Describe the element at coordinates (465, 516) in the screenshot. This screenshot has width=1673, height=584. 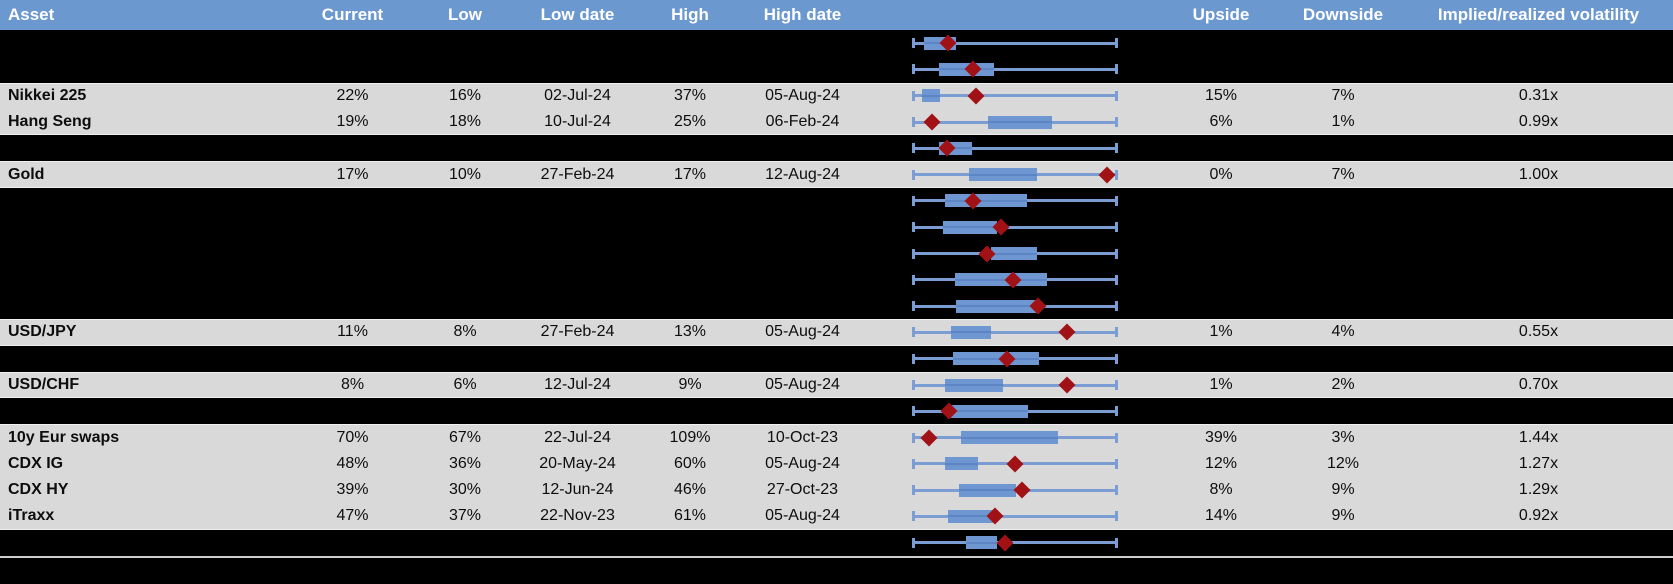
I see `low-cell: 37%` at that location.